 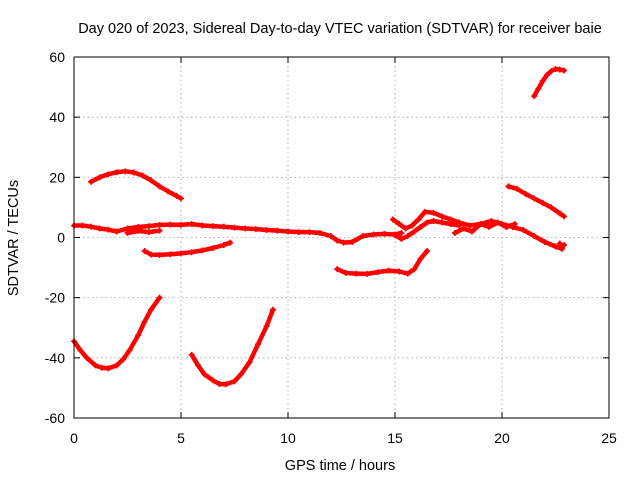 What do you see at coordinates (57, 177) in the screenshot?
I see `y-tick-label: 20` at bounding box center [57, 177].